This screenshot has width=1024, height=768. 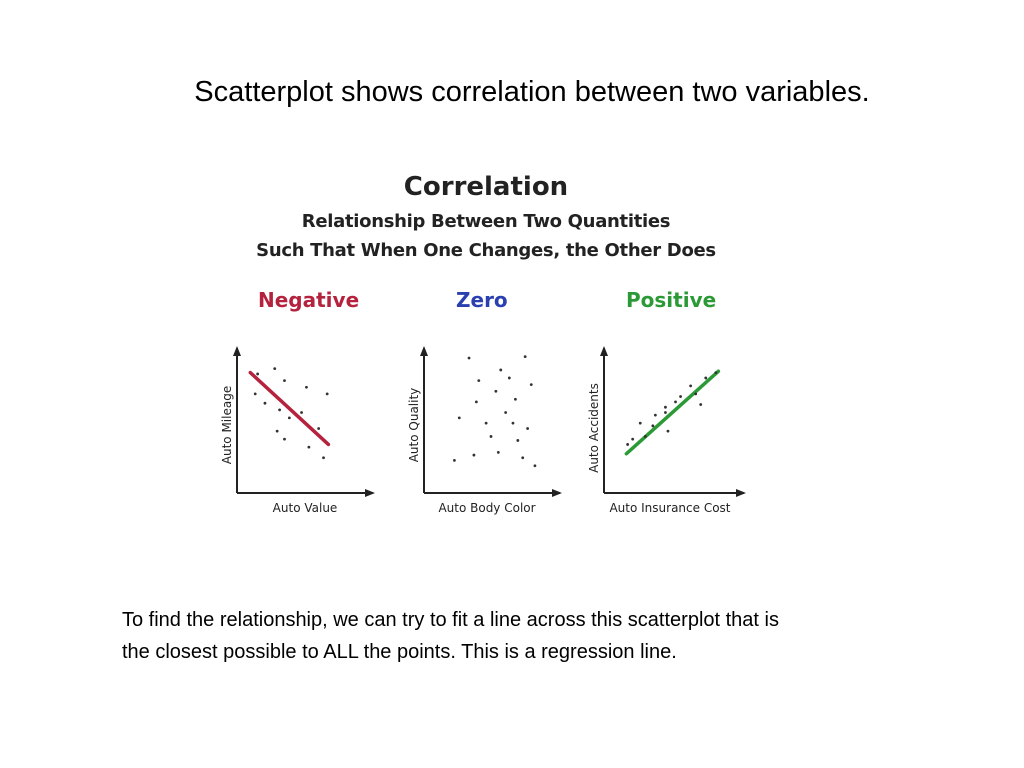 I want to click on y-axis-label-positive: Auto Accidents, so click(x=594, y=428).